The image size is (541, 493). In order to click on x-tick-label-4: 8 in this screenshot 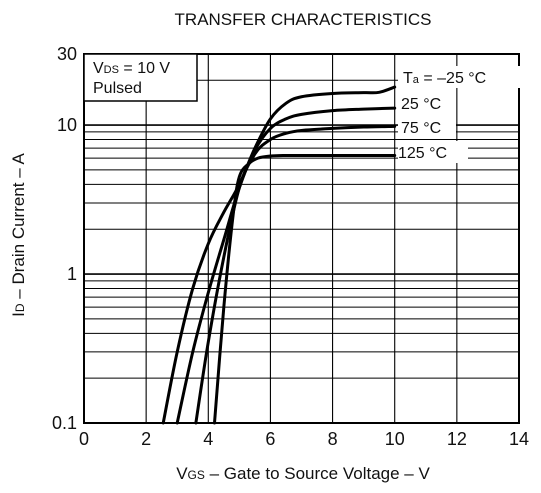, I will do `click(333, 439)`.